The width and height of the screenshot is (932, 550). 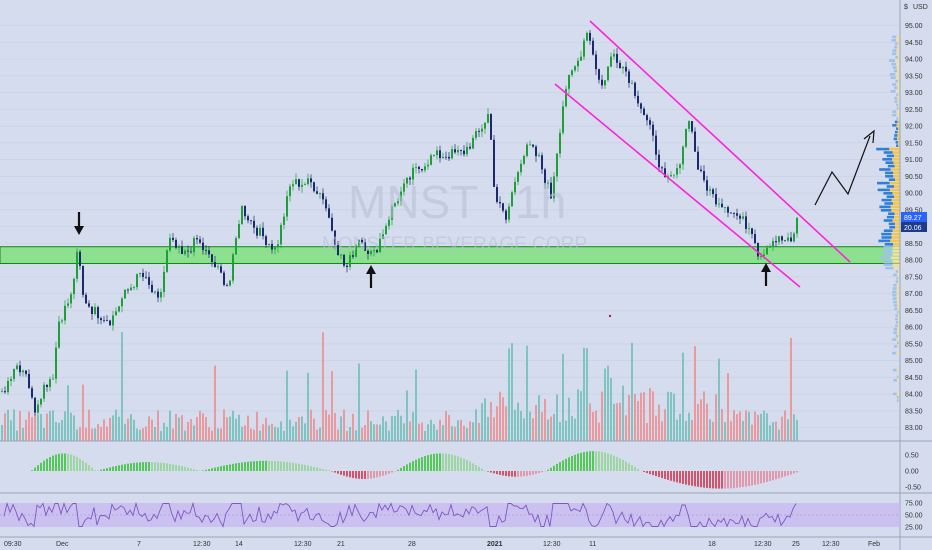 What do you see at coordinates (303, 544) in the screenshot?
I see `time-tick-label: 12:30` at bounding box center [303, 544].